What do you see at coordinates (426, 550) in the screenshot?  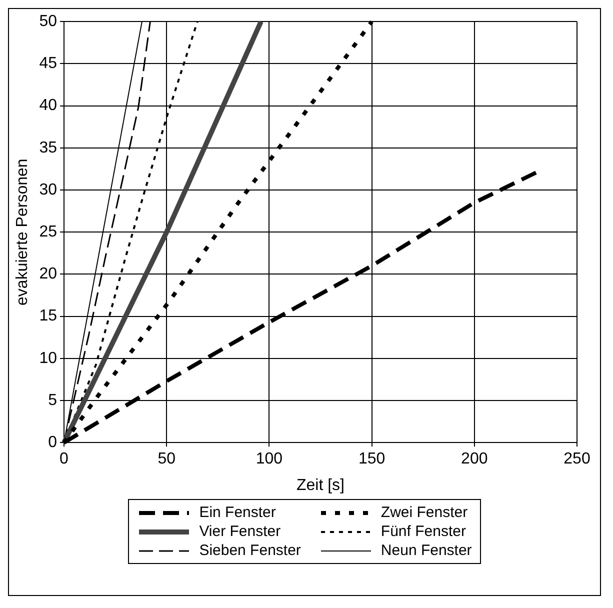 I see `legend-label: Neun Fenster` at bounding box center [426, 550].